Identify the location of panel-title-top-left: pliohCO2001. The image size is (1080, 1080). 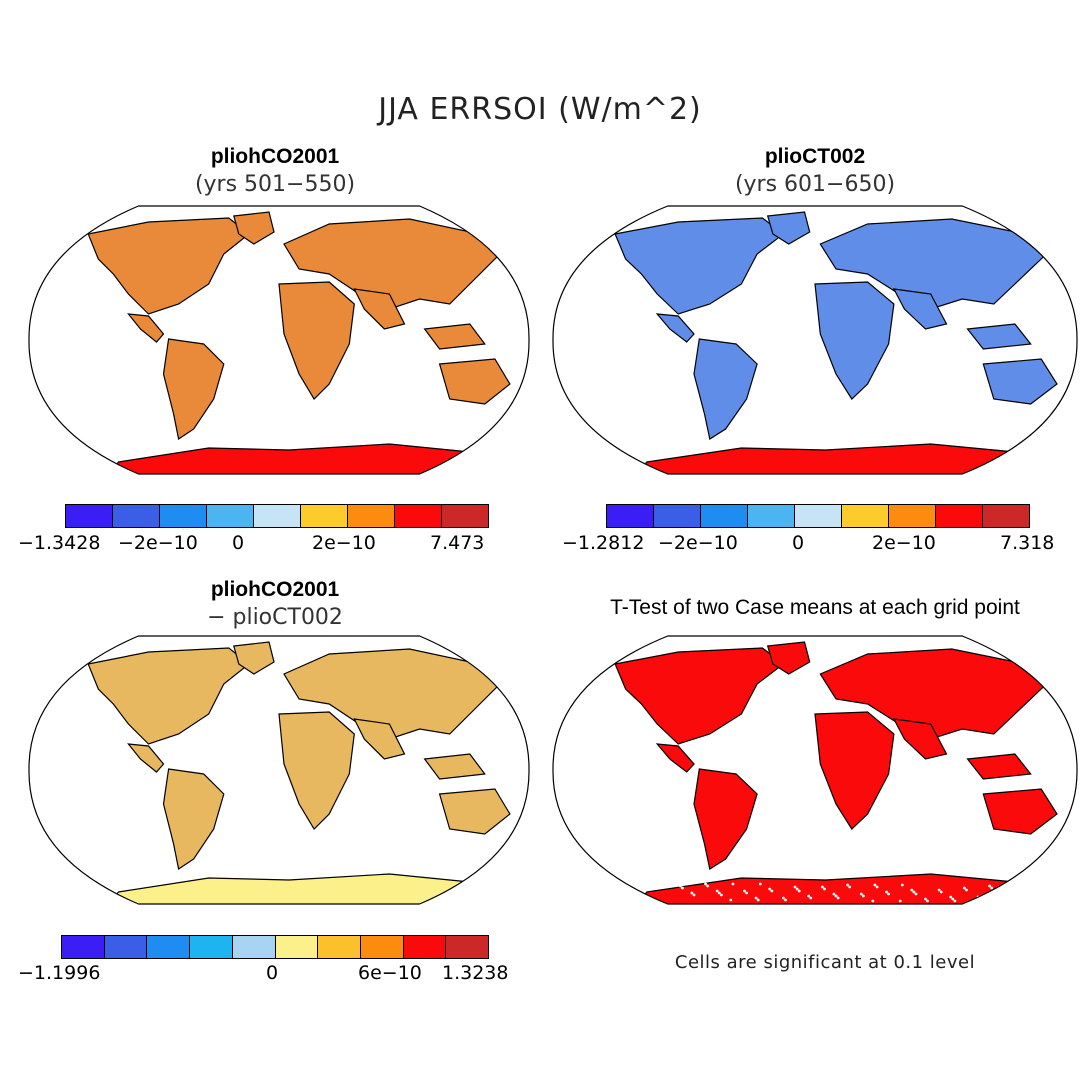
(275, 156).